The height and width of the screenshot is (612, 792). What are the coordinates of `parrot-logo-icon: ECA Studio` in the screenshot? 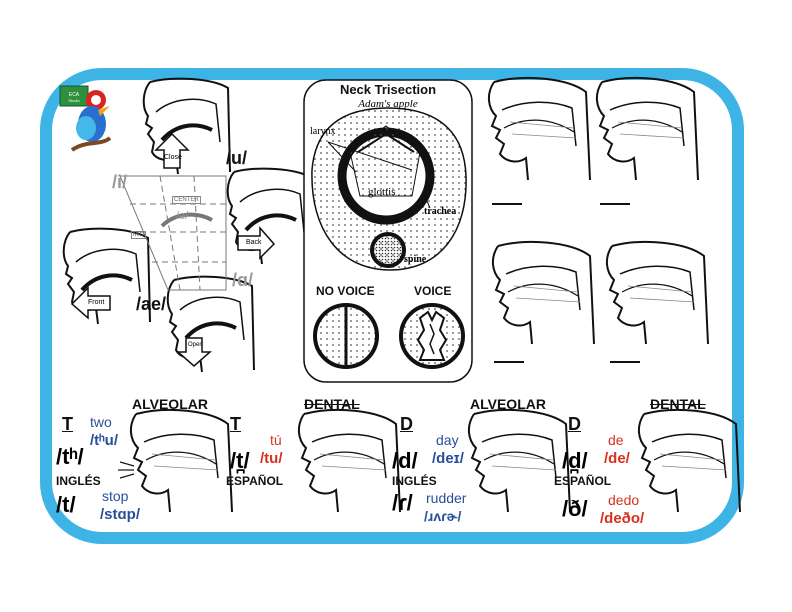 It's located at (85, 118).